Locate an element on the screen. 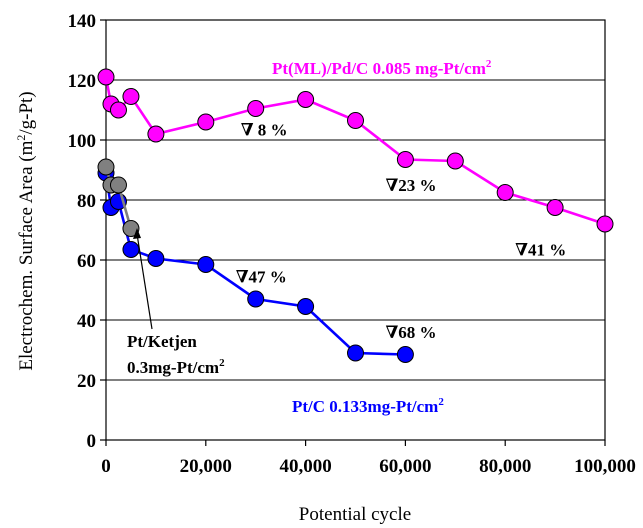 Image resolution: width=643 pixels, height=528 pixels. ketjen-pointer-line is located at coordinates (144, 281).